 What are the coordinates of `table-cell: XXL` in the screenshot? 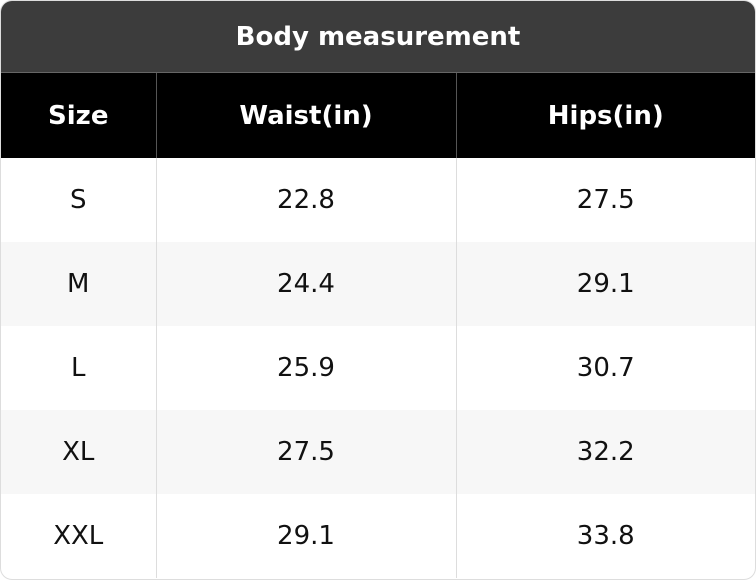 It's located at (79, 536).